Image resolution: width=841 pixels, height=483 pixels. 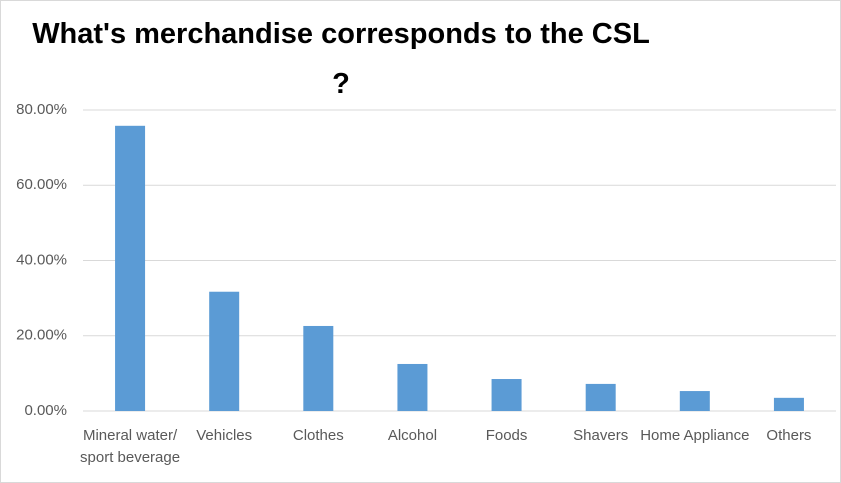 I want to click on y-tick-label: 80.00%, so click(x=41, y=109).